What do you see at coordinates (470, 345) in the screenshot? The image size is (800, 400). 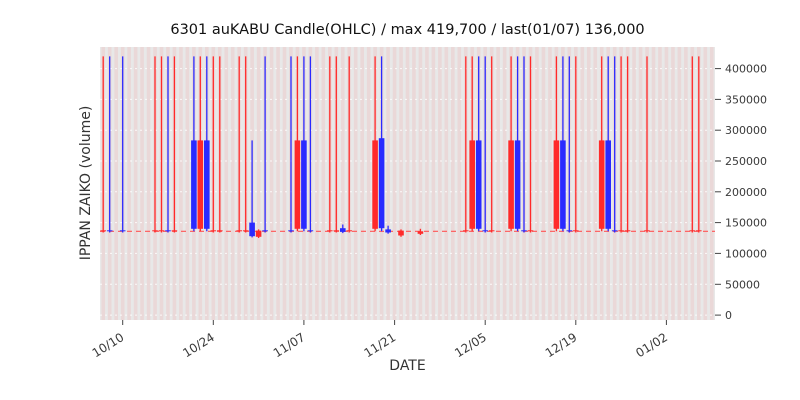 I see `x-tick-label: 12/05` at bounding box center [470, 345].